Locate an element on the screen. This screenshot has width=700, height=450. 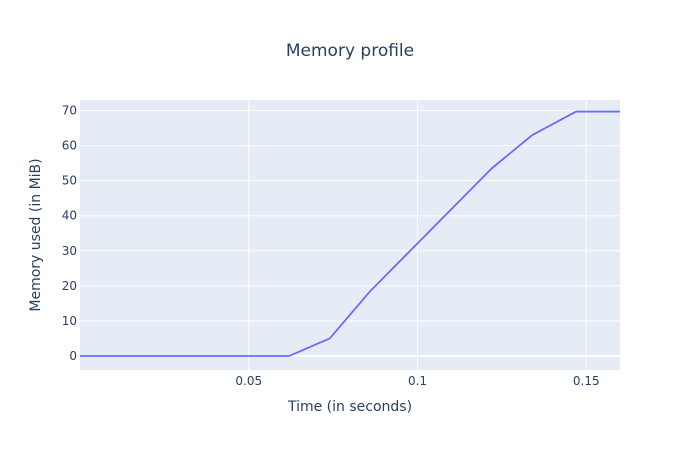
y-tick-label: 40 is located at coordinates (69, 216).